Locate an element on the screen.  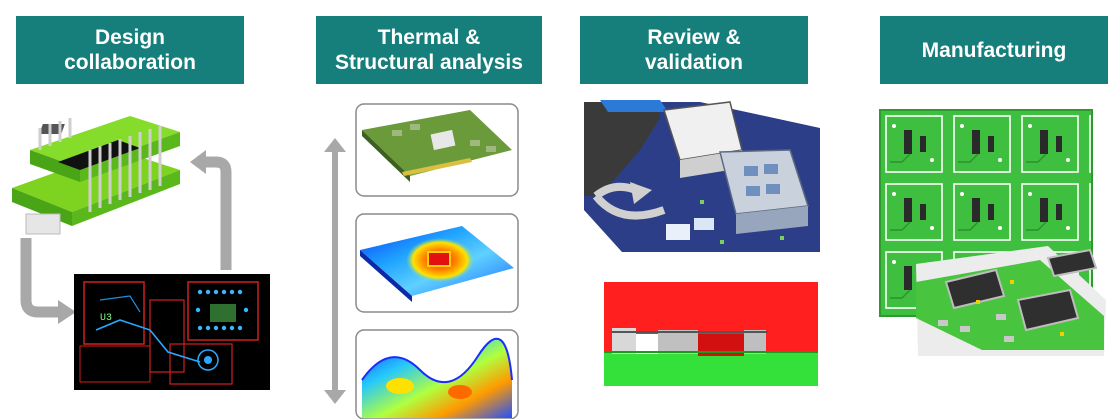
board-ref-label: U3 is located at coordinates (106, 318).